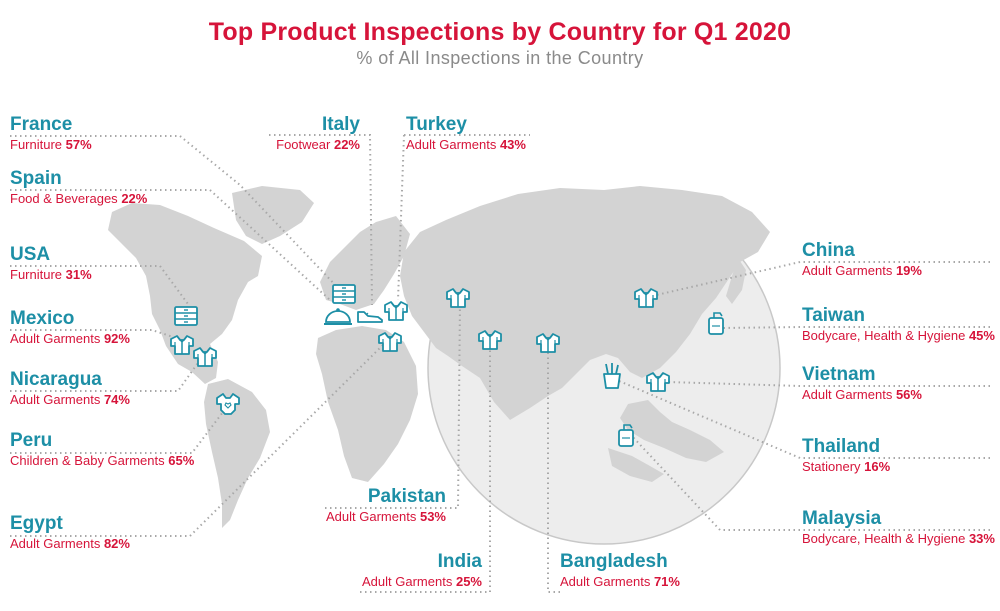 This screenshot has width=1000, height=611. I want to click on country-detail: Children & Baby Garments 65%, so click(102, 461).